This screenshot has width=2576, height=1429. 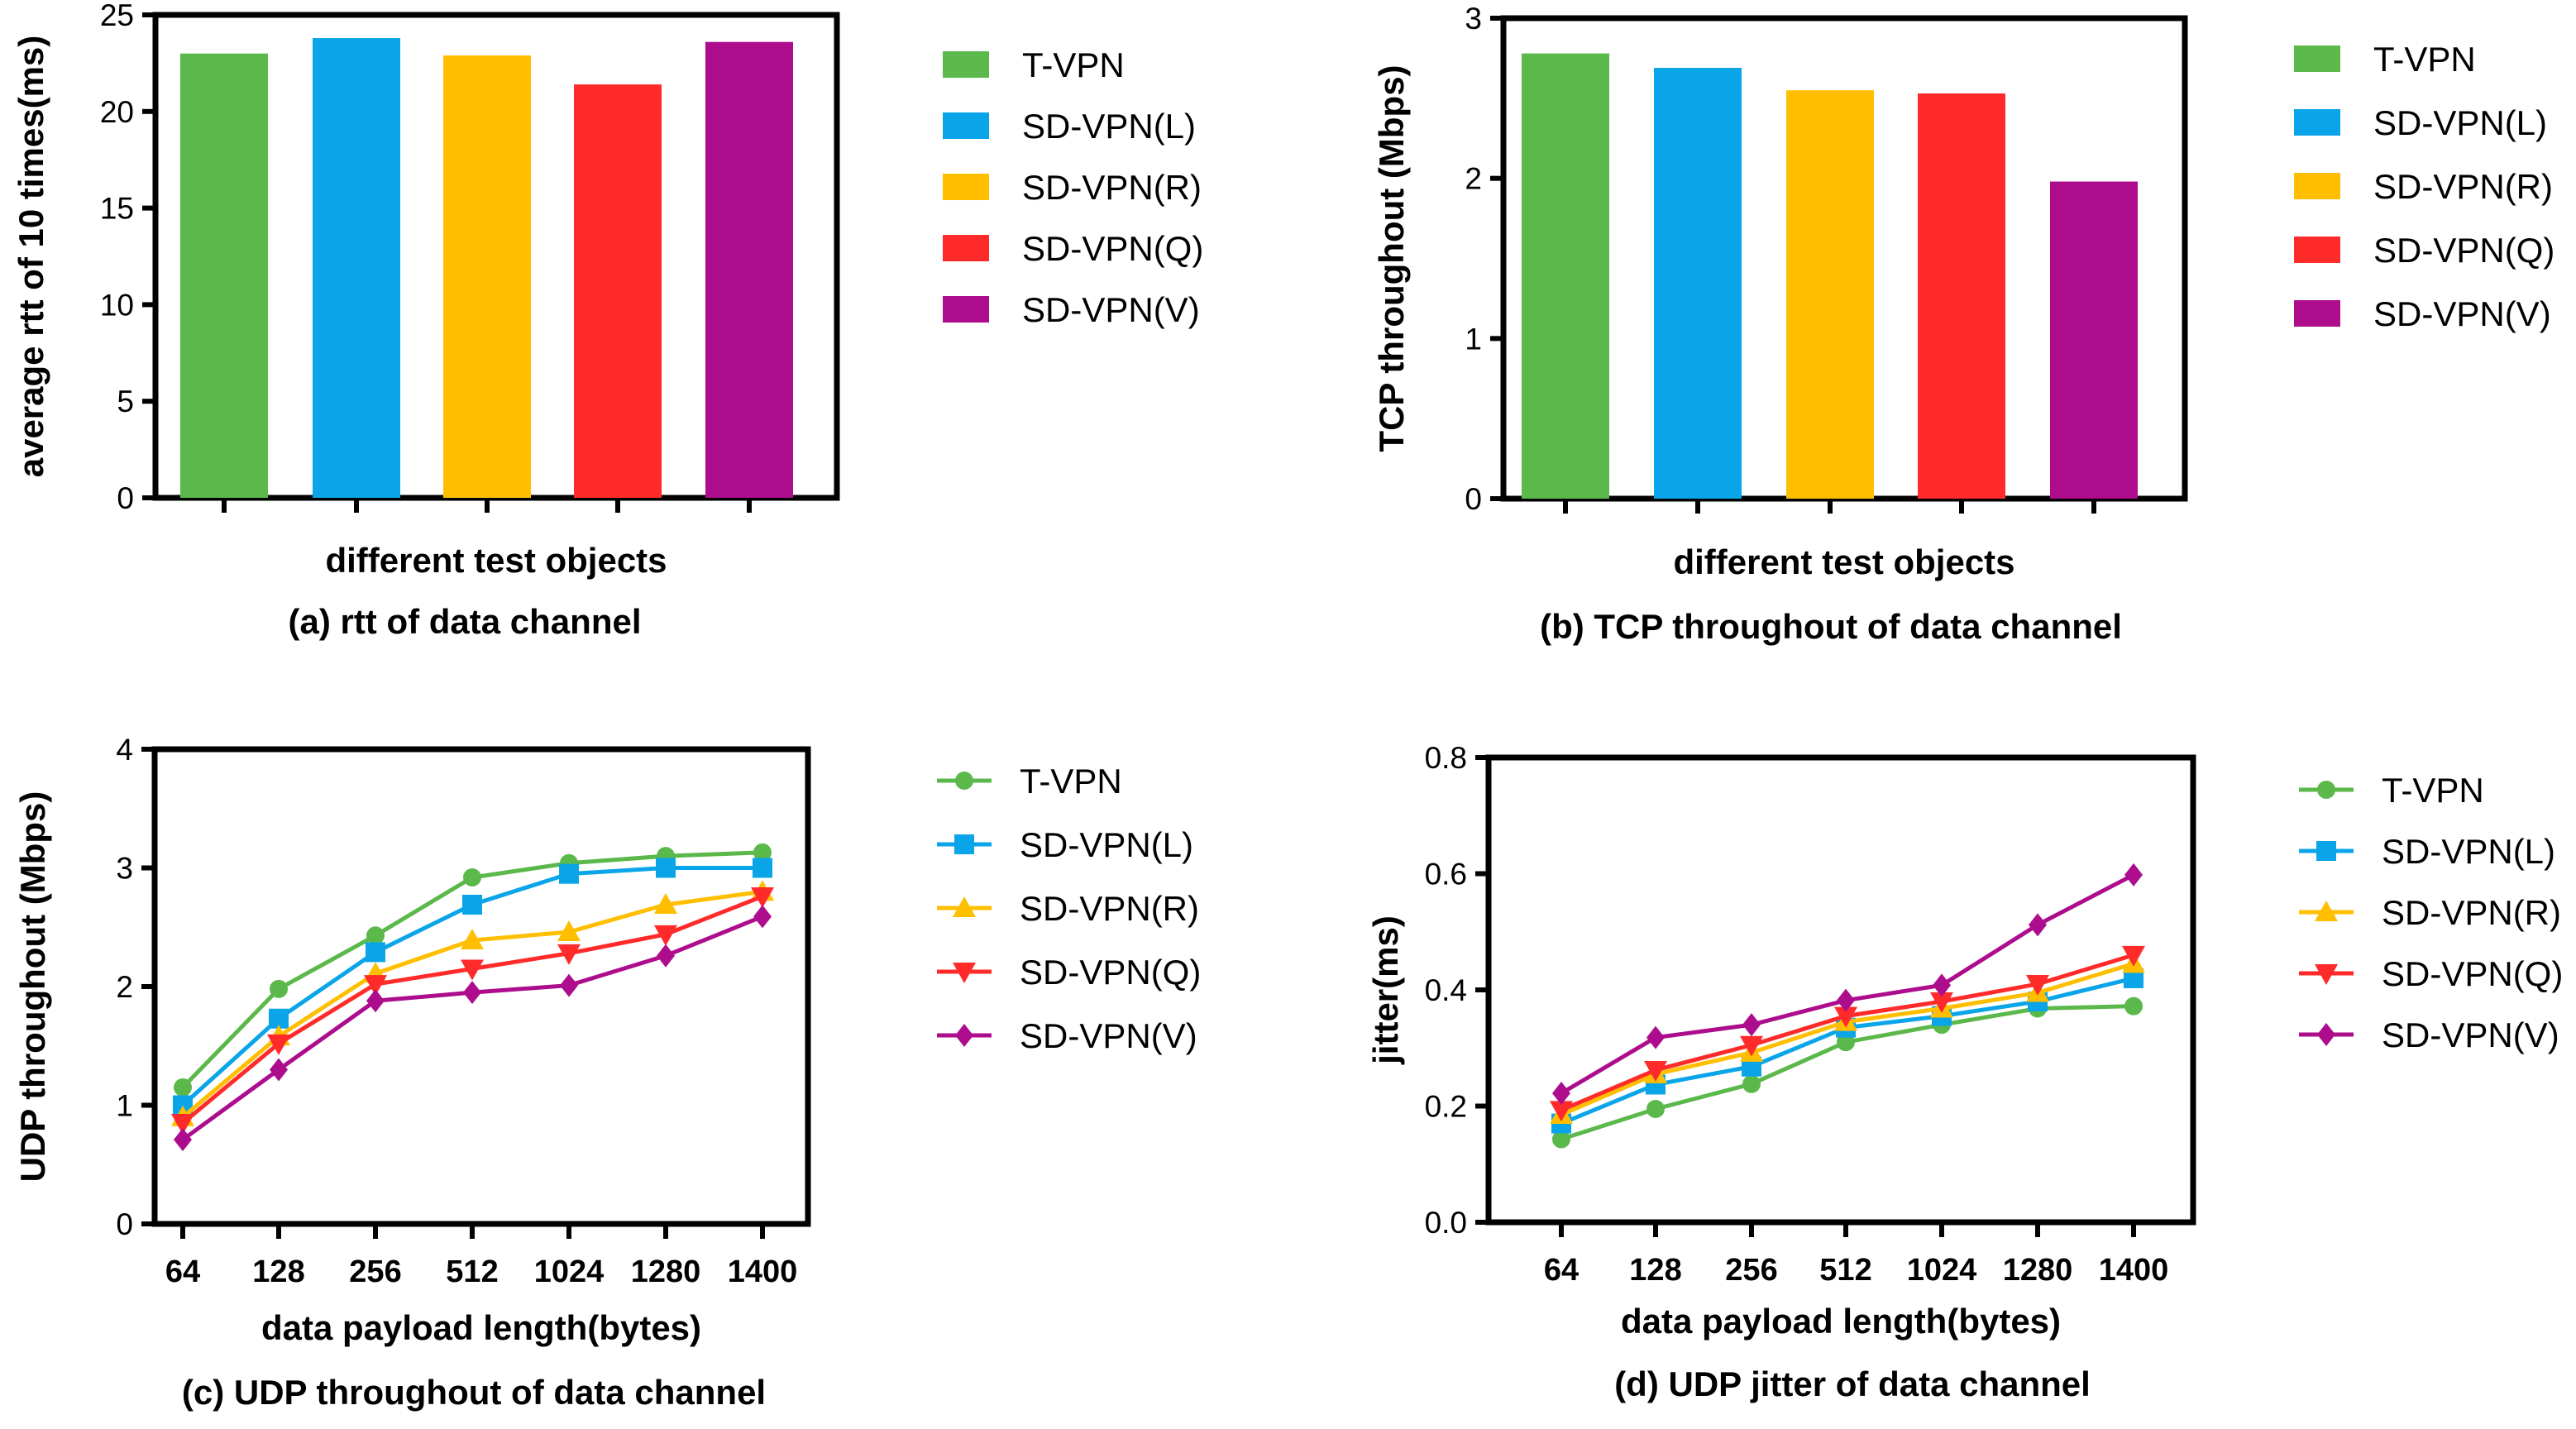 I want to click on x-tick-label: 256, so click(x=375, y=1272).